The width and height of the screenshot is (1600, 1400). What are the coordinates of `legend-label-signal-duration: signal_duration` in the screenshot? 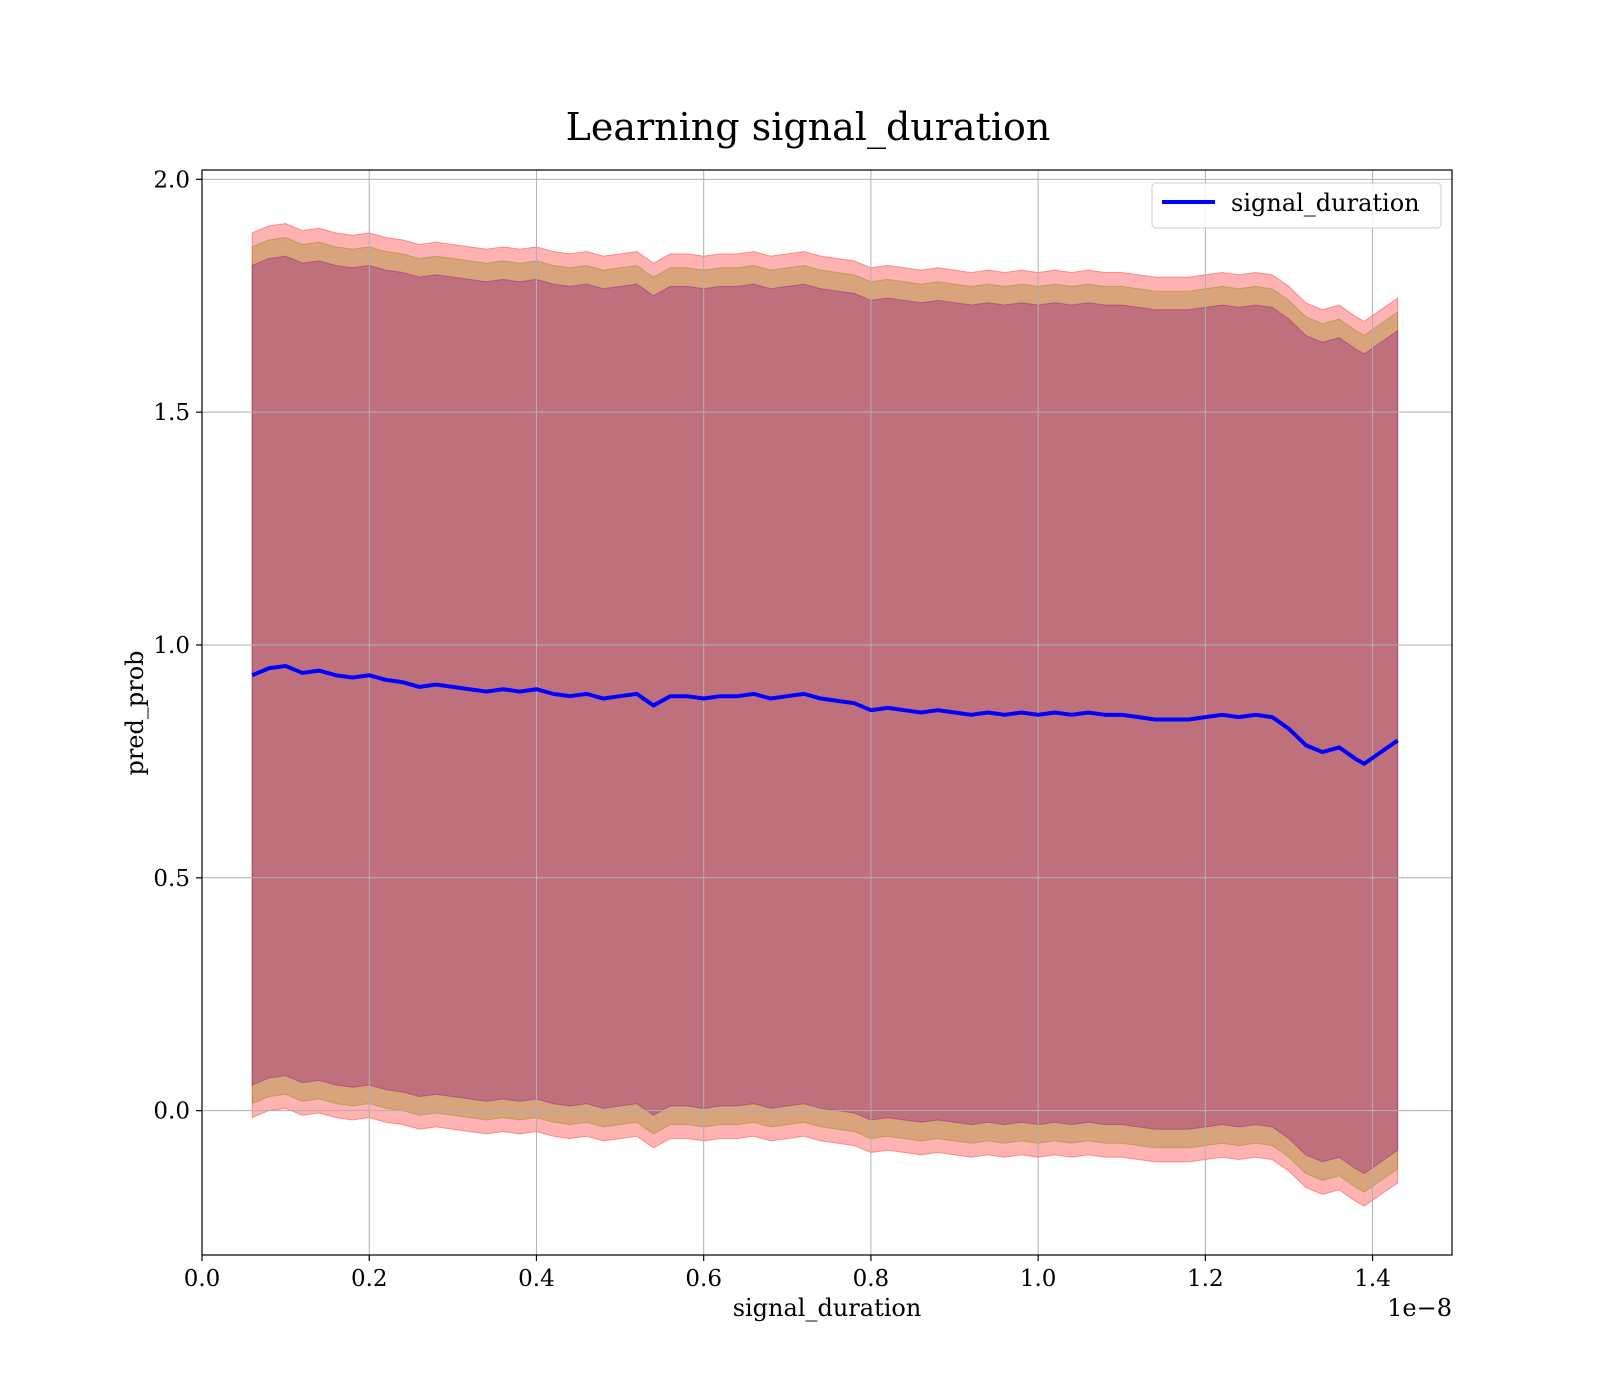 It's located at (1325, 203).